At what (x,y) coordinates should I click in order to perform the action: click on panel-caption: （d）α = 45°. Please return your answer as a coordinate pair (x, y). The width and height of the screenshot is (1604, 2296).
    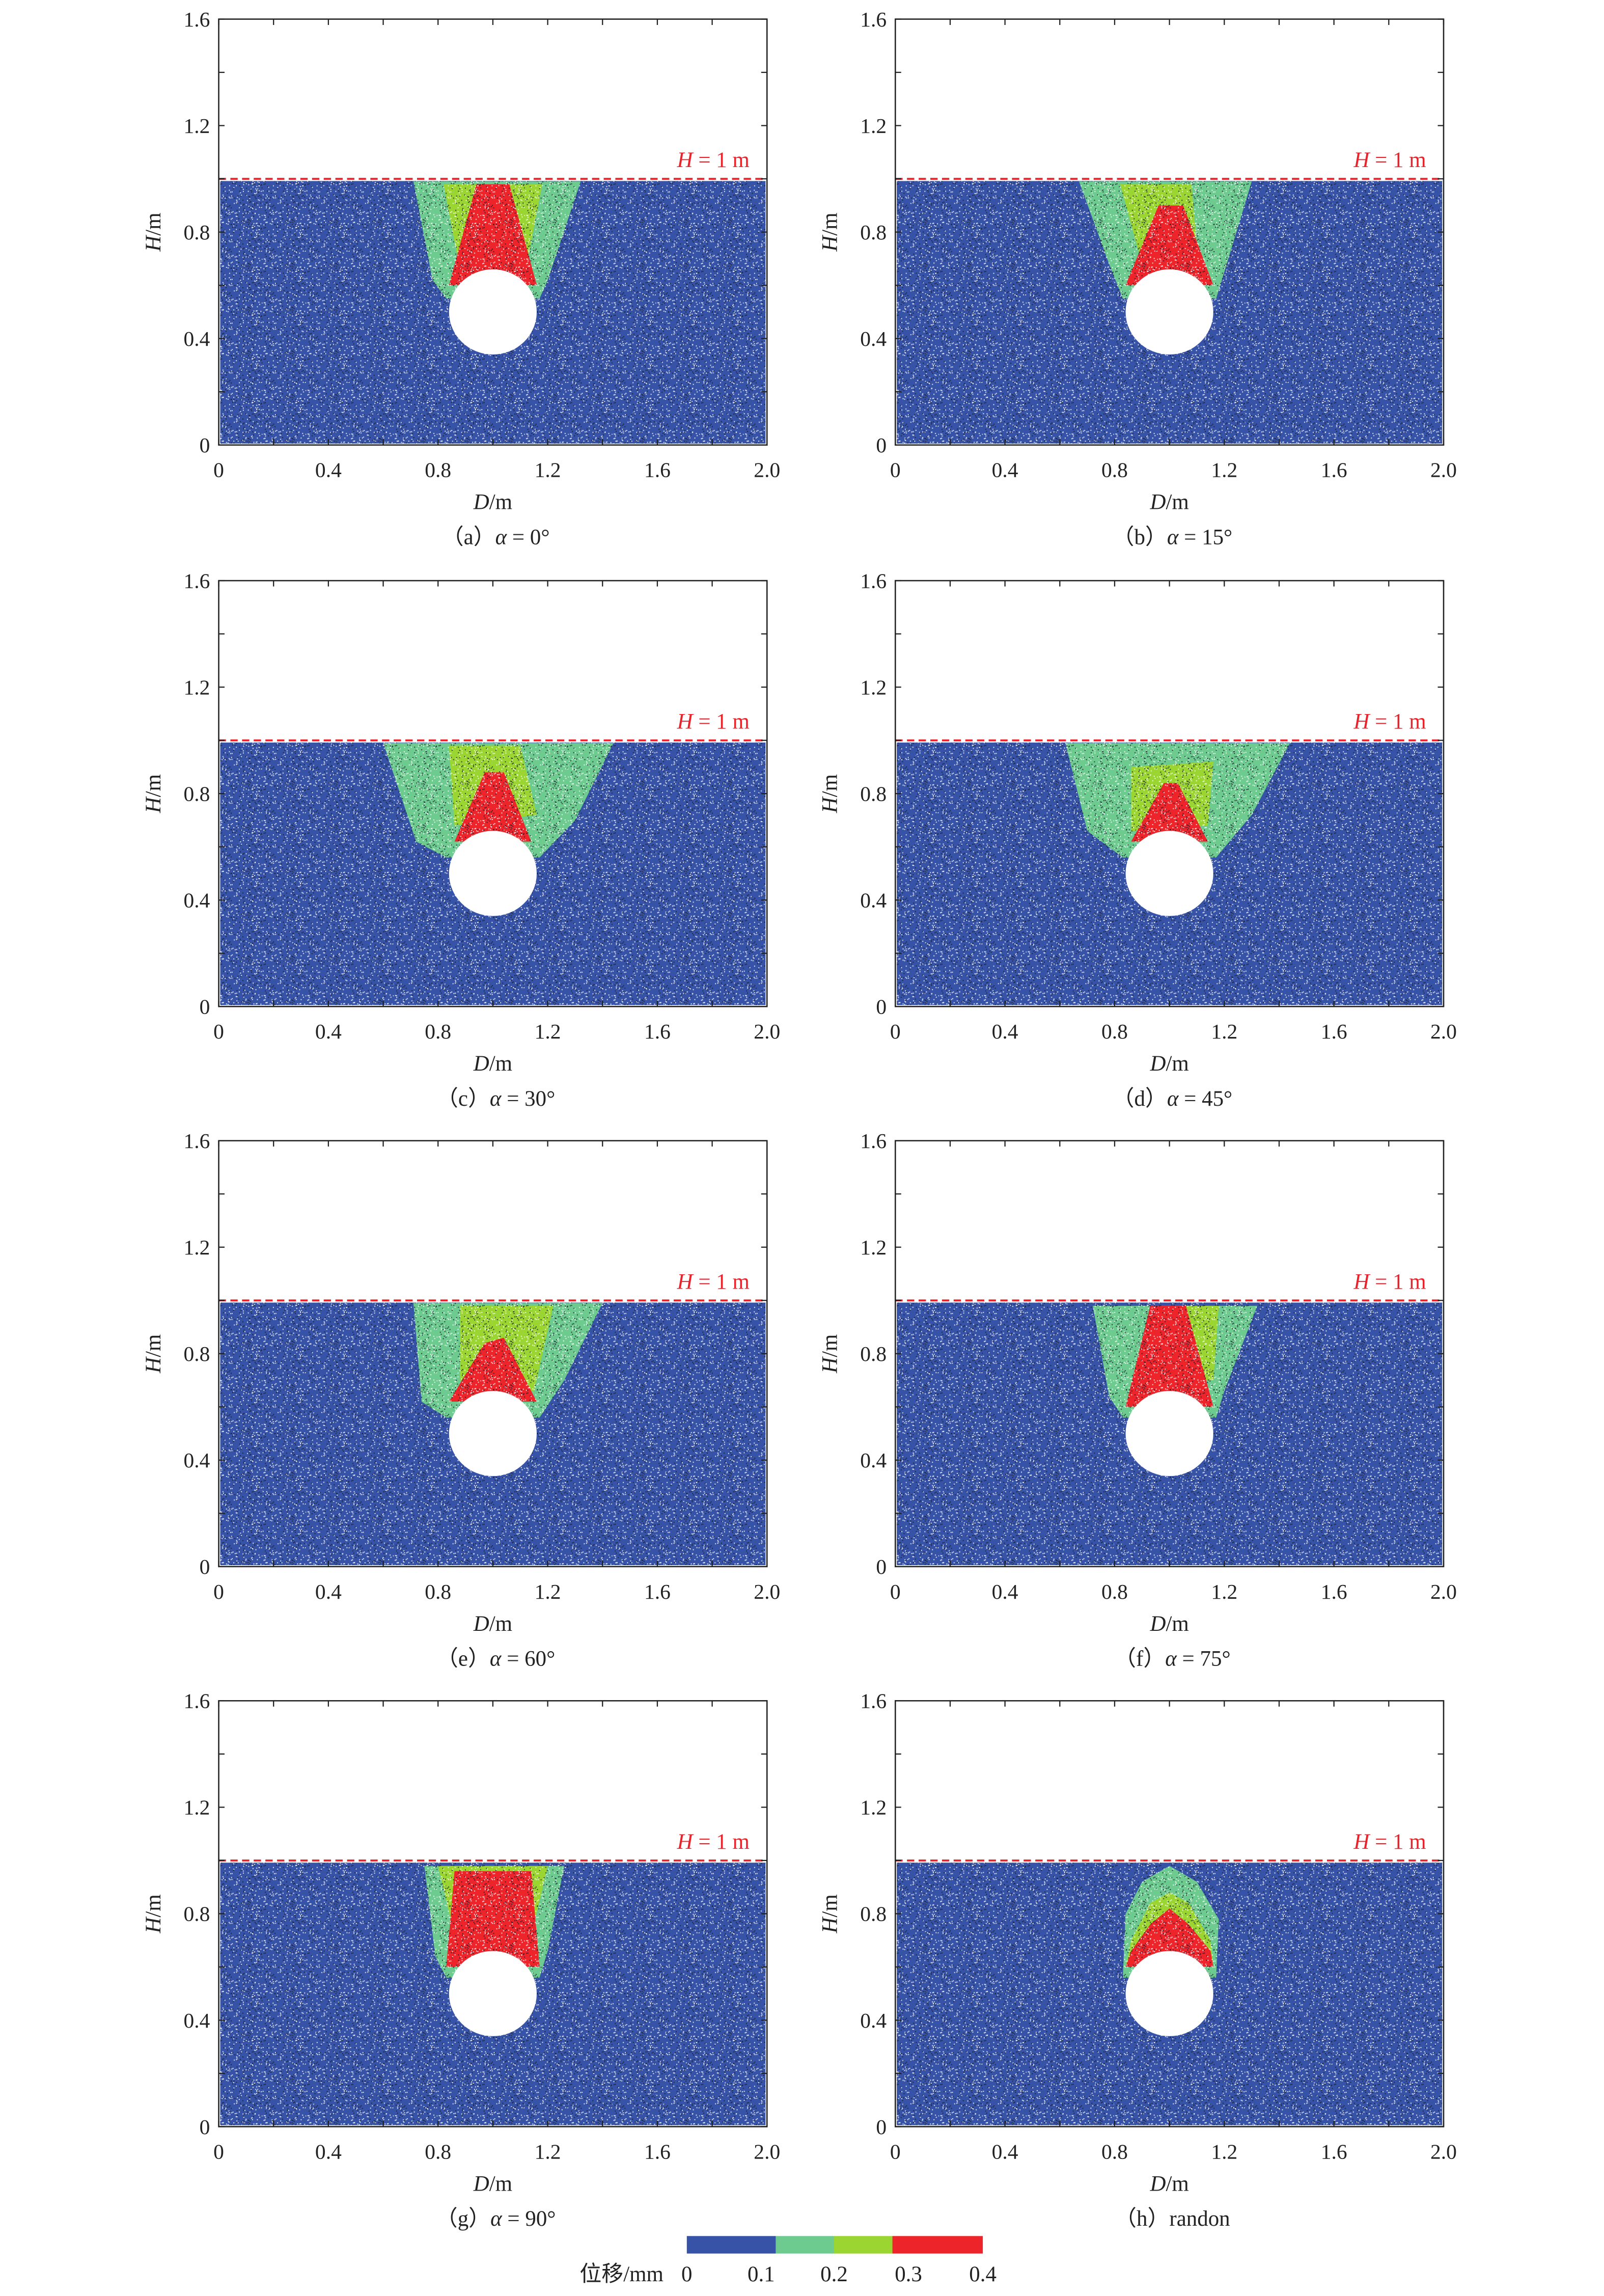
    Looking at the image, I should click on (1173, 1099).